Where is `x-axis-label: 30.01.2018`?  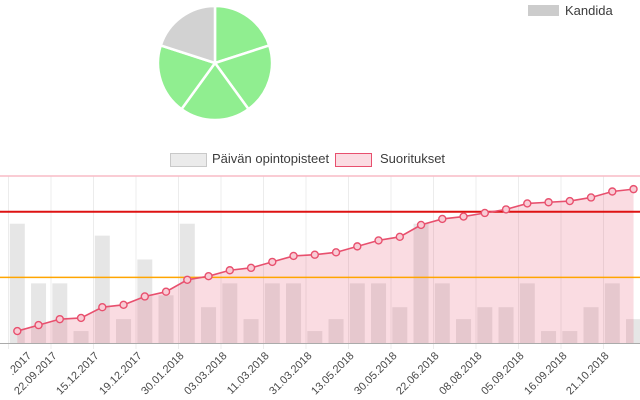 x-axis-label: 30.01.2018 is located at coordinates (163, 374).